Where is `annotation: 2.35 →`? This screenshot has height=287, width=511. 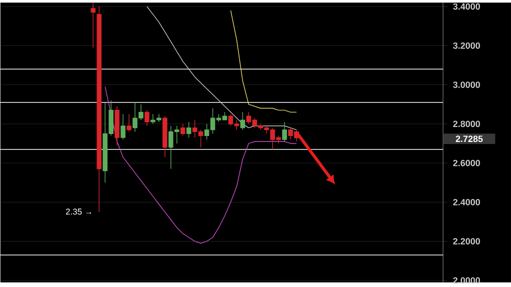 annotation: 2.35 → is located at coordinates (79, 211).